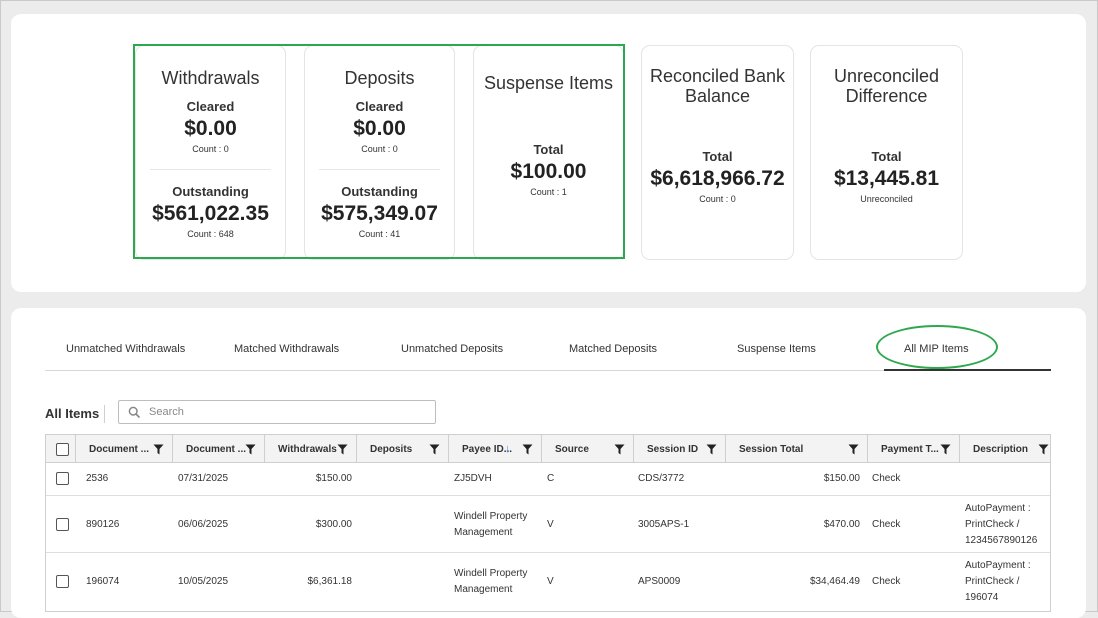  Describe the element at coordinates (391, 449) in the screenshot. I see `header-label: Deposits` at that location.